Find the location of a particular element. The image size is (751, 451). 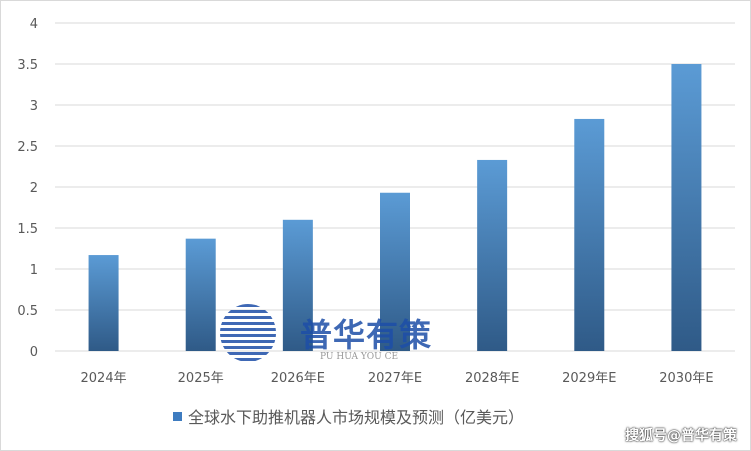

y-tick-label: 0 is located at coordinates (34, 352).